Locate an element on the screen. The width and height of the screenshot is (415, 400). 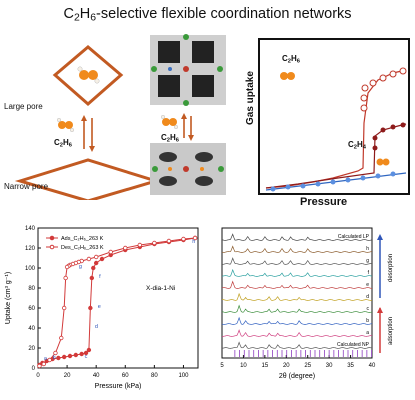
y-tick-label: 80 is located at coordinates (31, 289).